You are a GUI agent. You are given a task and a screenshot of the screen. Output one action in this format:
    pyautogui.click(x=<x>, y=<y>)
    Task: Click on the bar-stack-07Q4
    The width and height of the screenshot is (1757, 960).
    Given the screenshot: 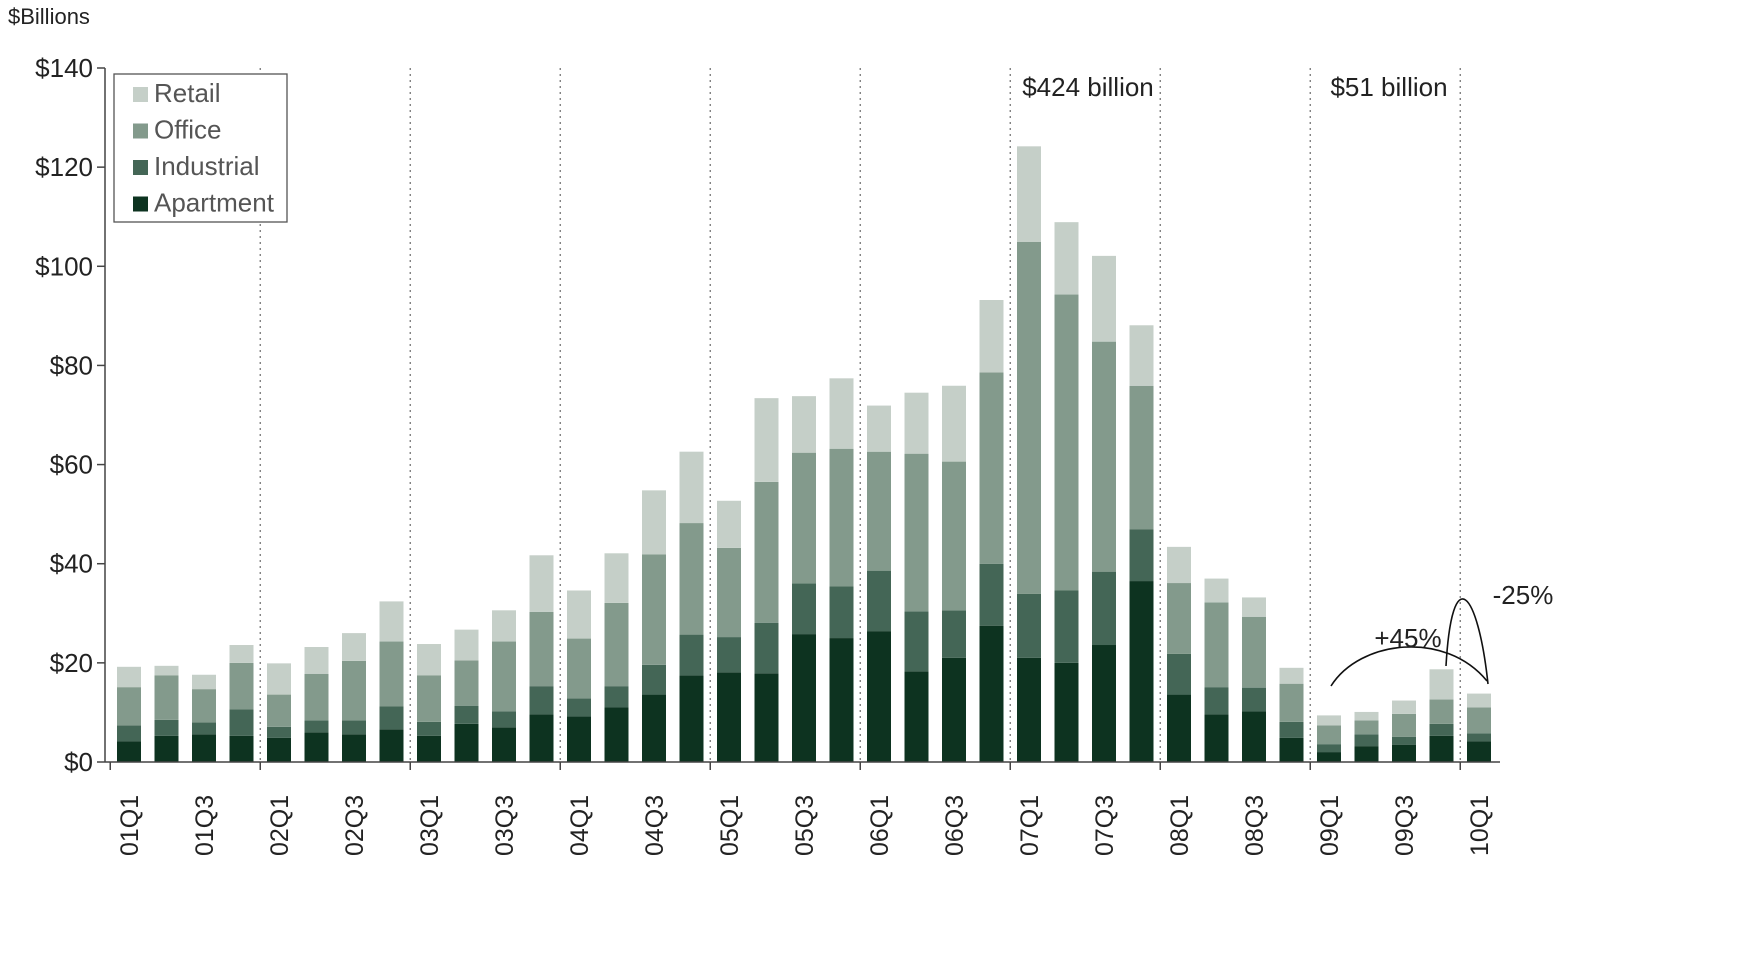 What is the action you would take?
    pyautogui.click(x=1141, y=543)
    